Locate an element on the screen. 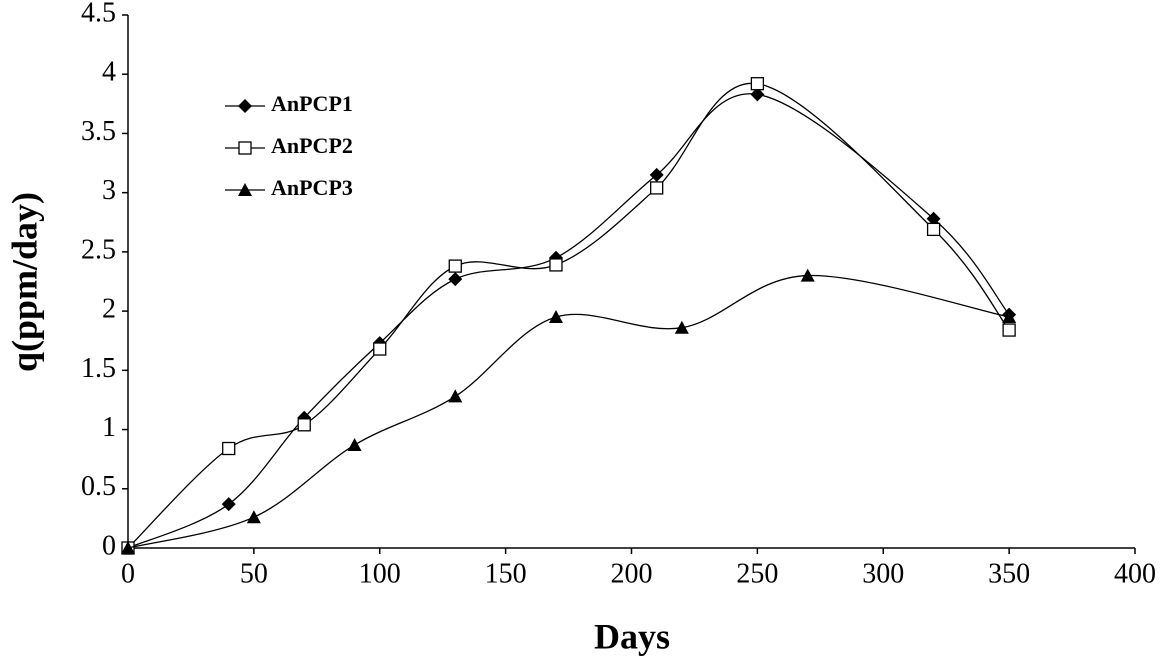  x-tick-label: 150 is located at coordinates (506, 573).